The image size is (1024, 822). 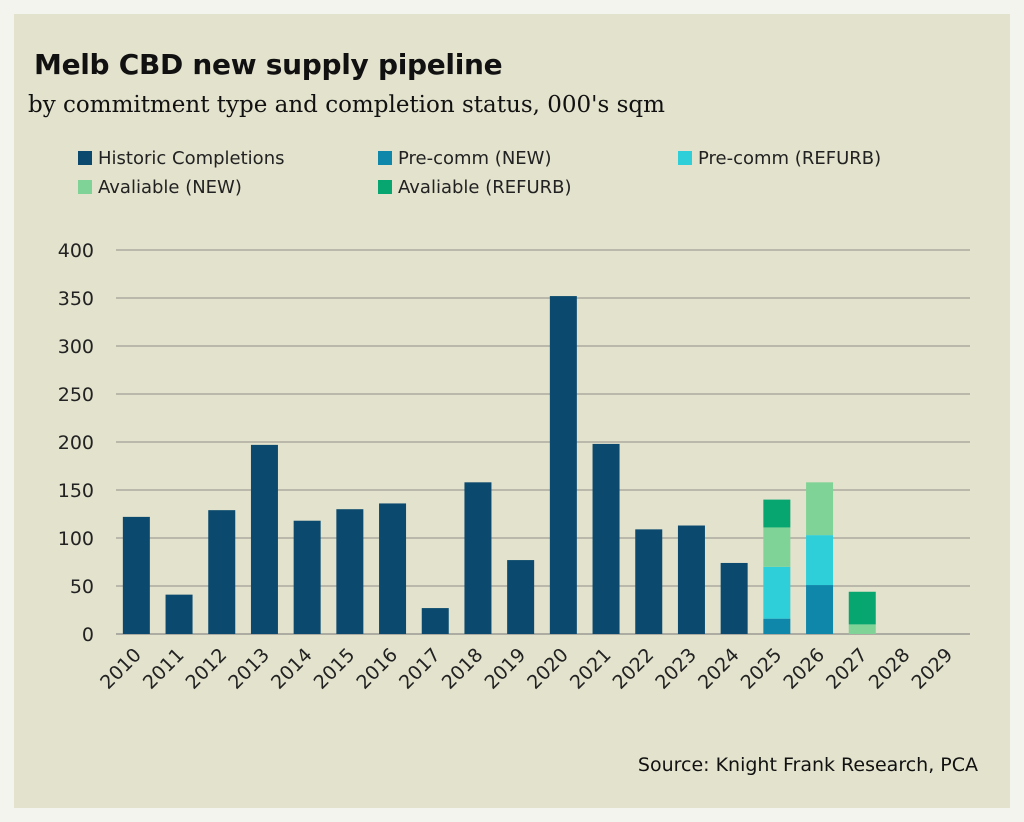 I want to click on x-tick-label: 2025, so click(x=762, y=669).